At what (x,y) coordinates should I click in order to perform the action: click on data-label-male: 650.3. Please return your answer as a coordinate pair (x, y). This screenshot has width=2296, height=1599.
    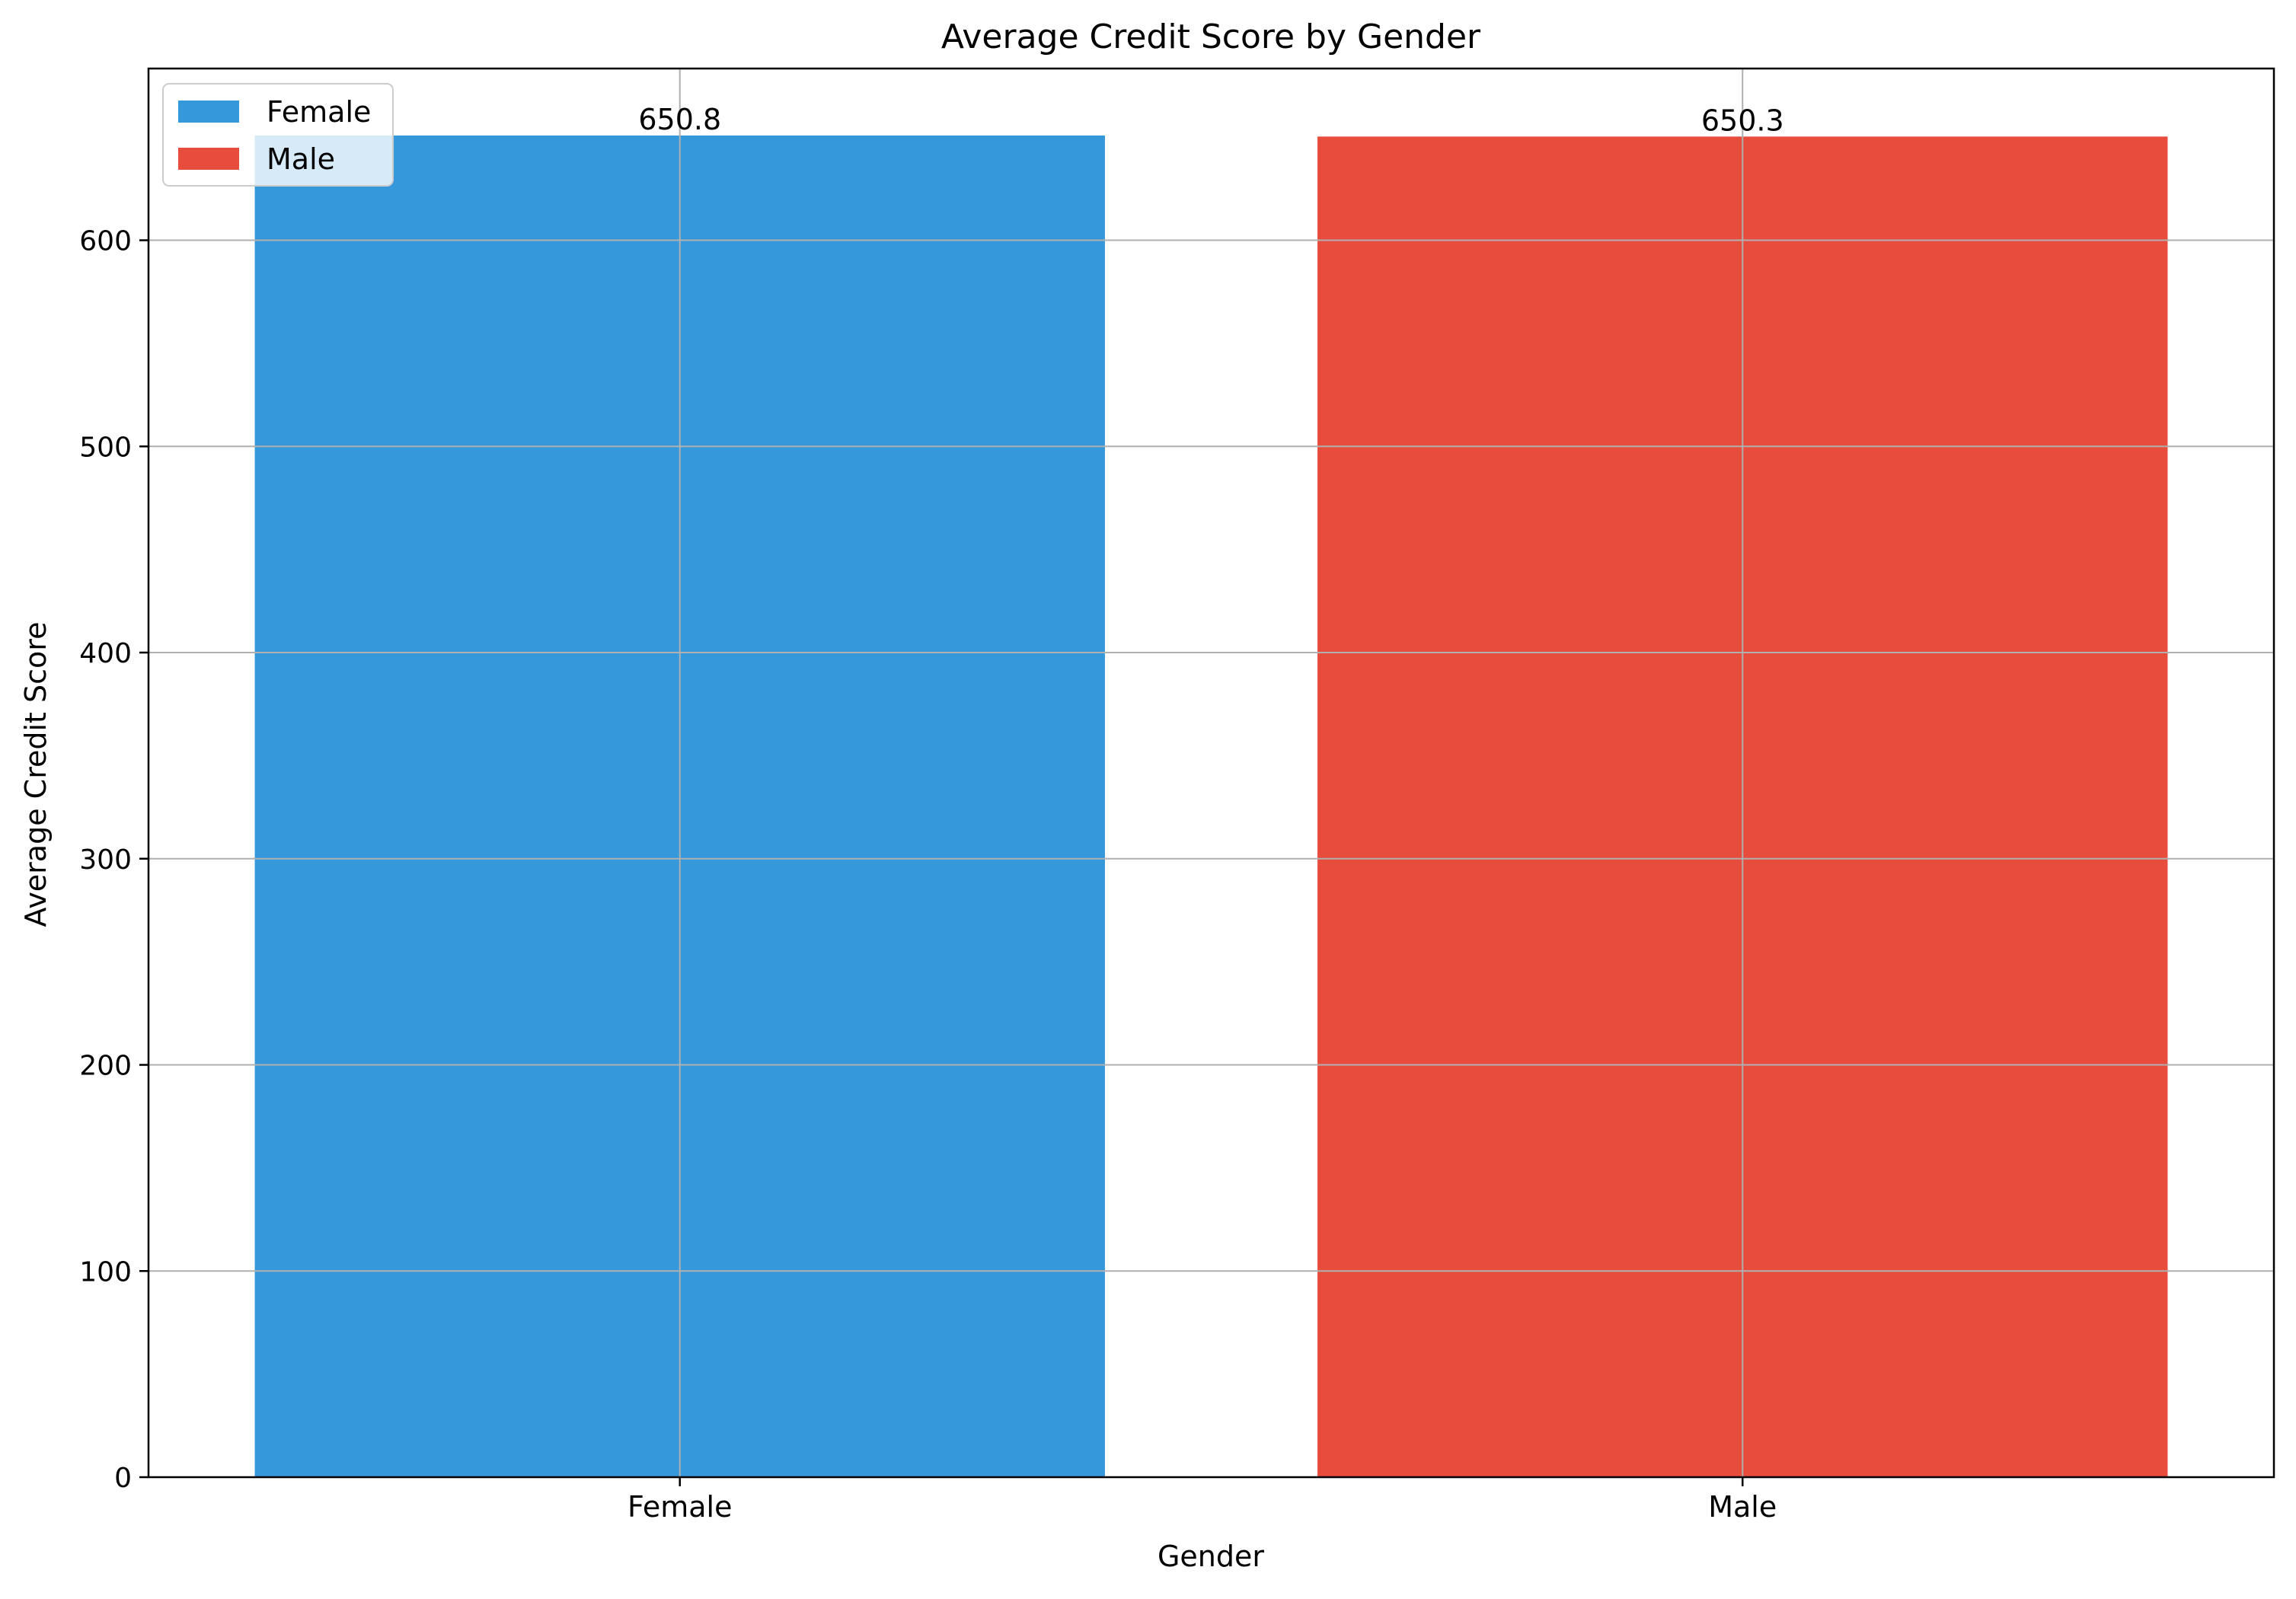
    Looking at the image, I should click on (1742, 120).